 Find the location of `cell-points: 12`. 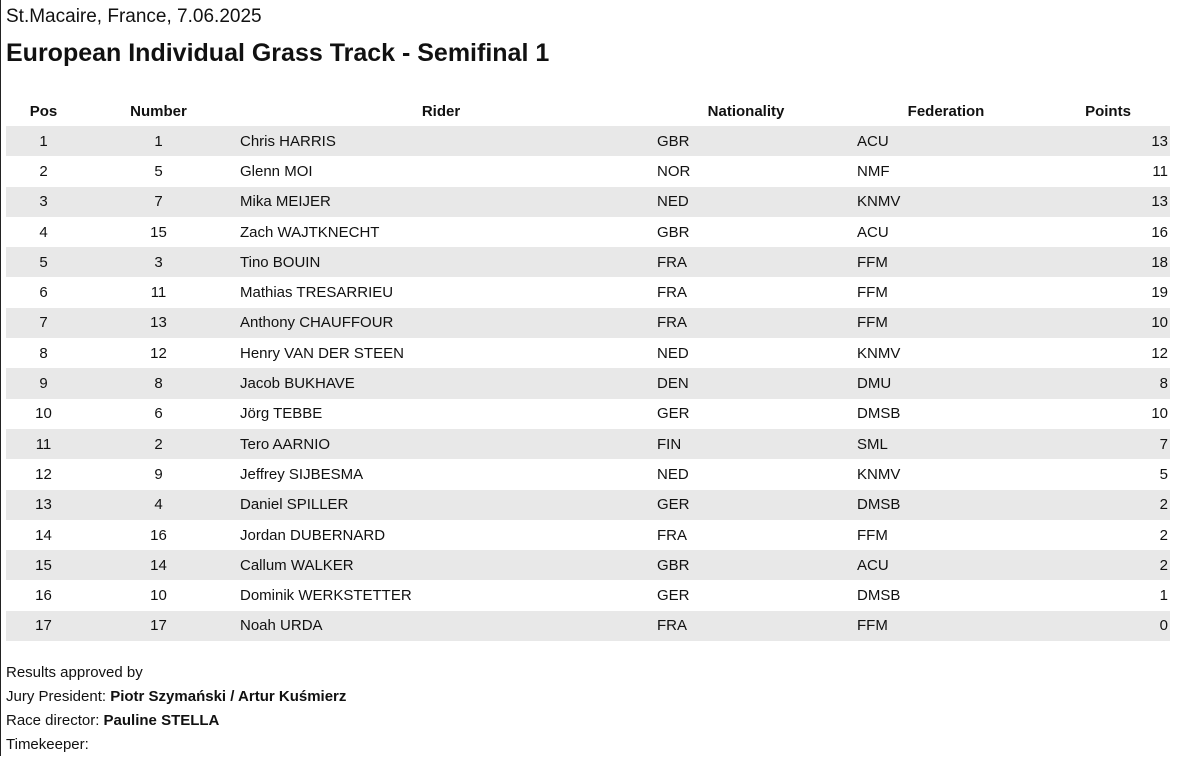

cell-points: 12 is located at coordinates (1108, 353).